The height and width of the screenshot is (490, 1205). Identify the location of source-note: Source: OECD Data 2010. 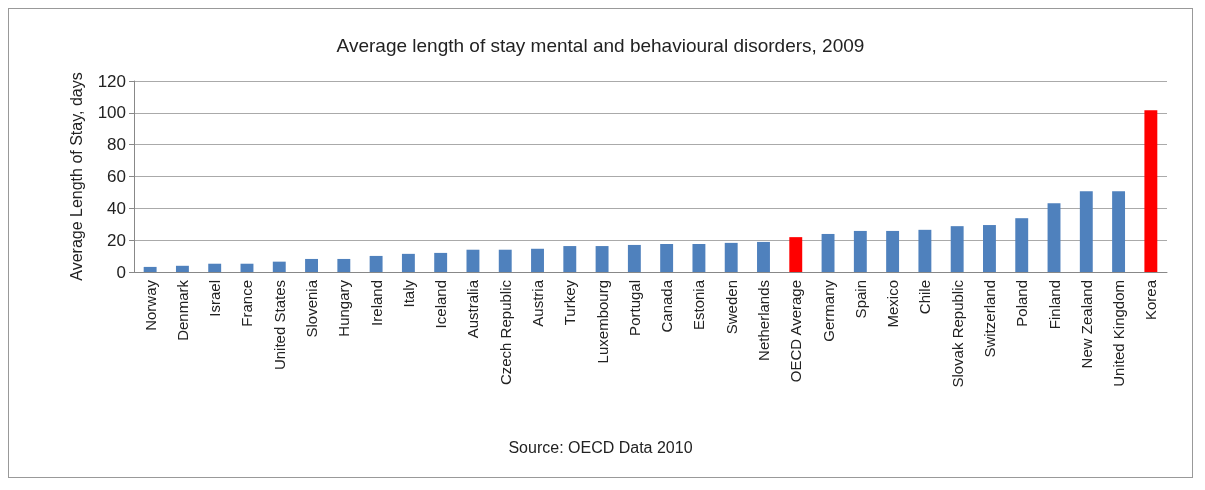
(600, 447).